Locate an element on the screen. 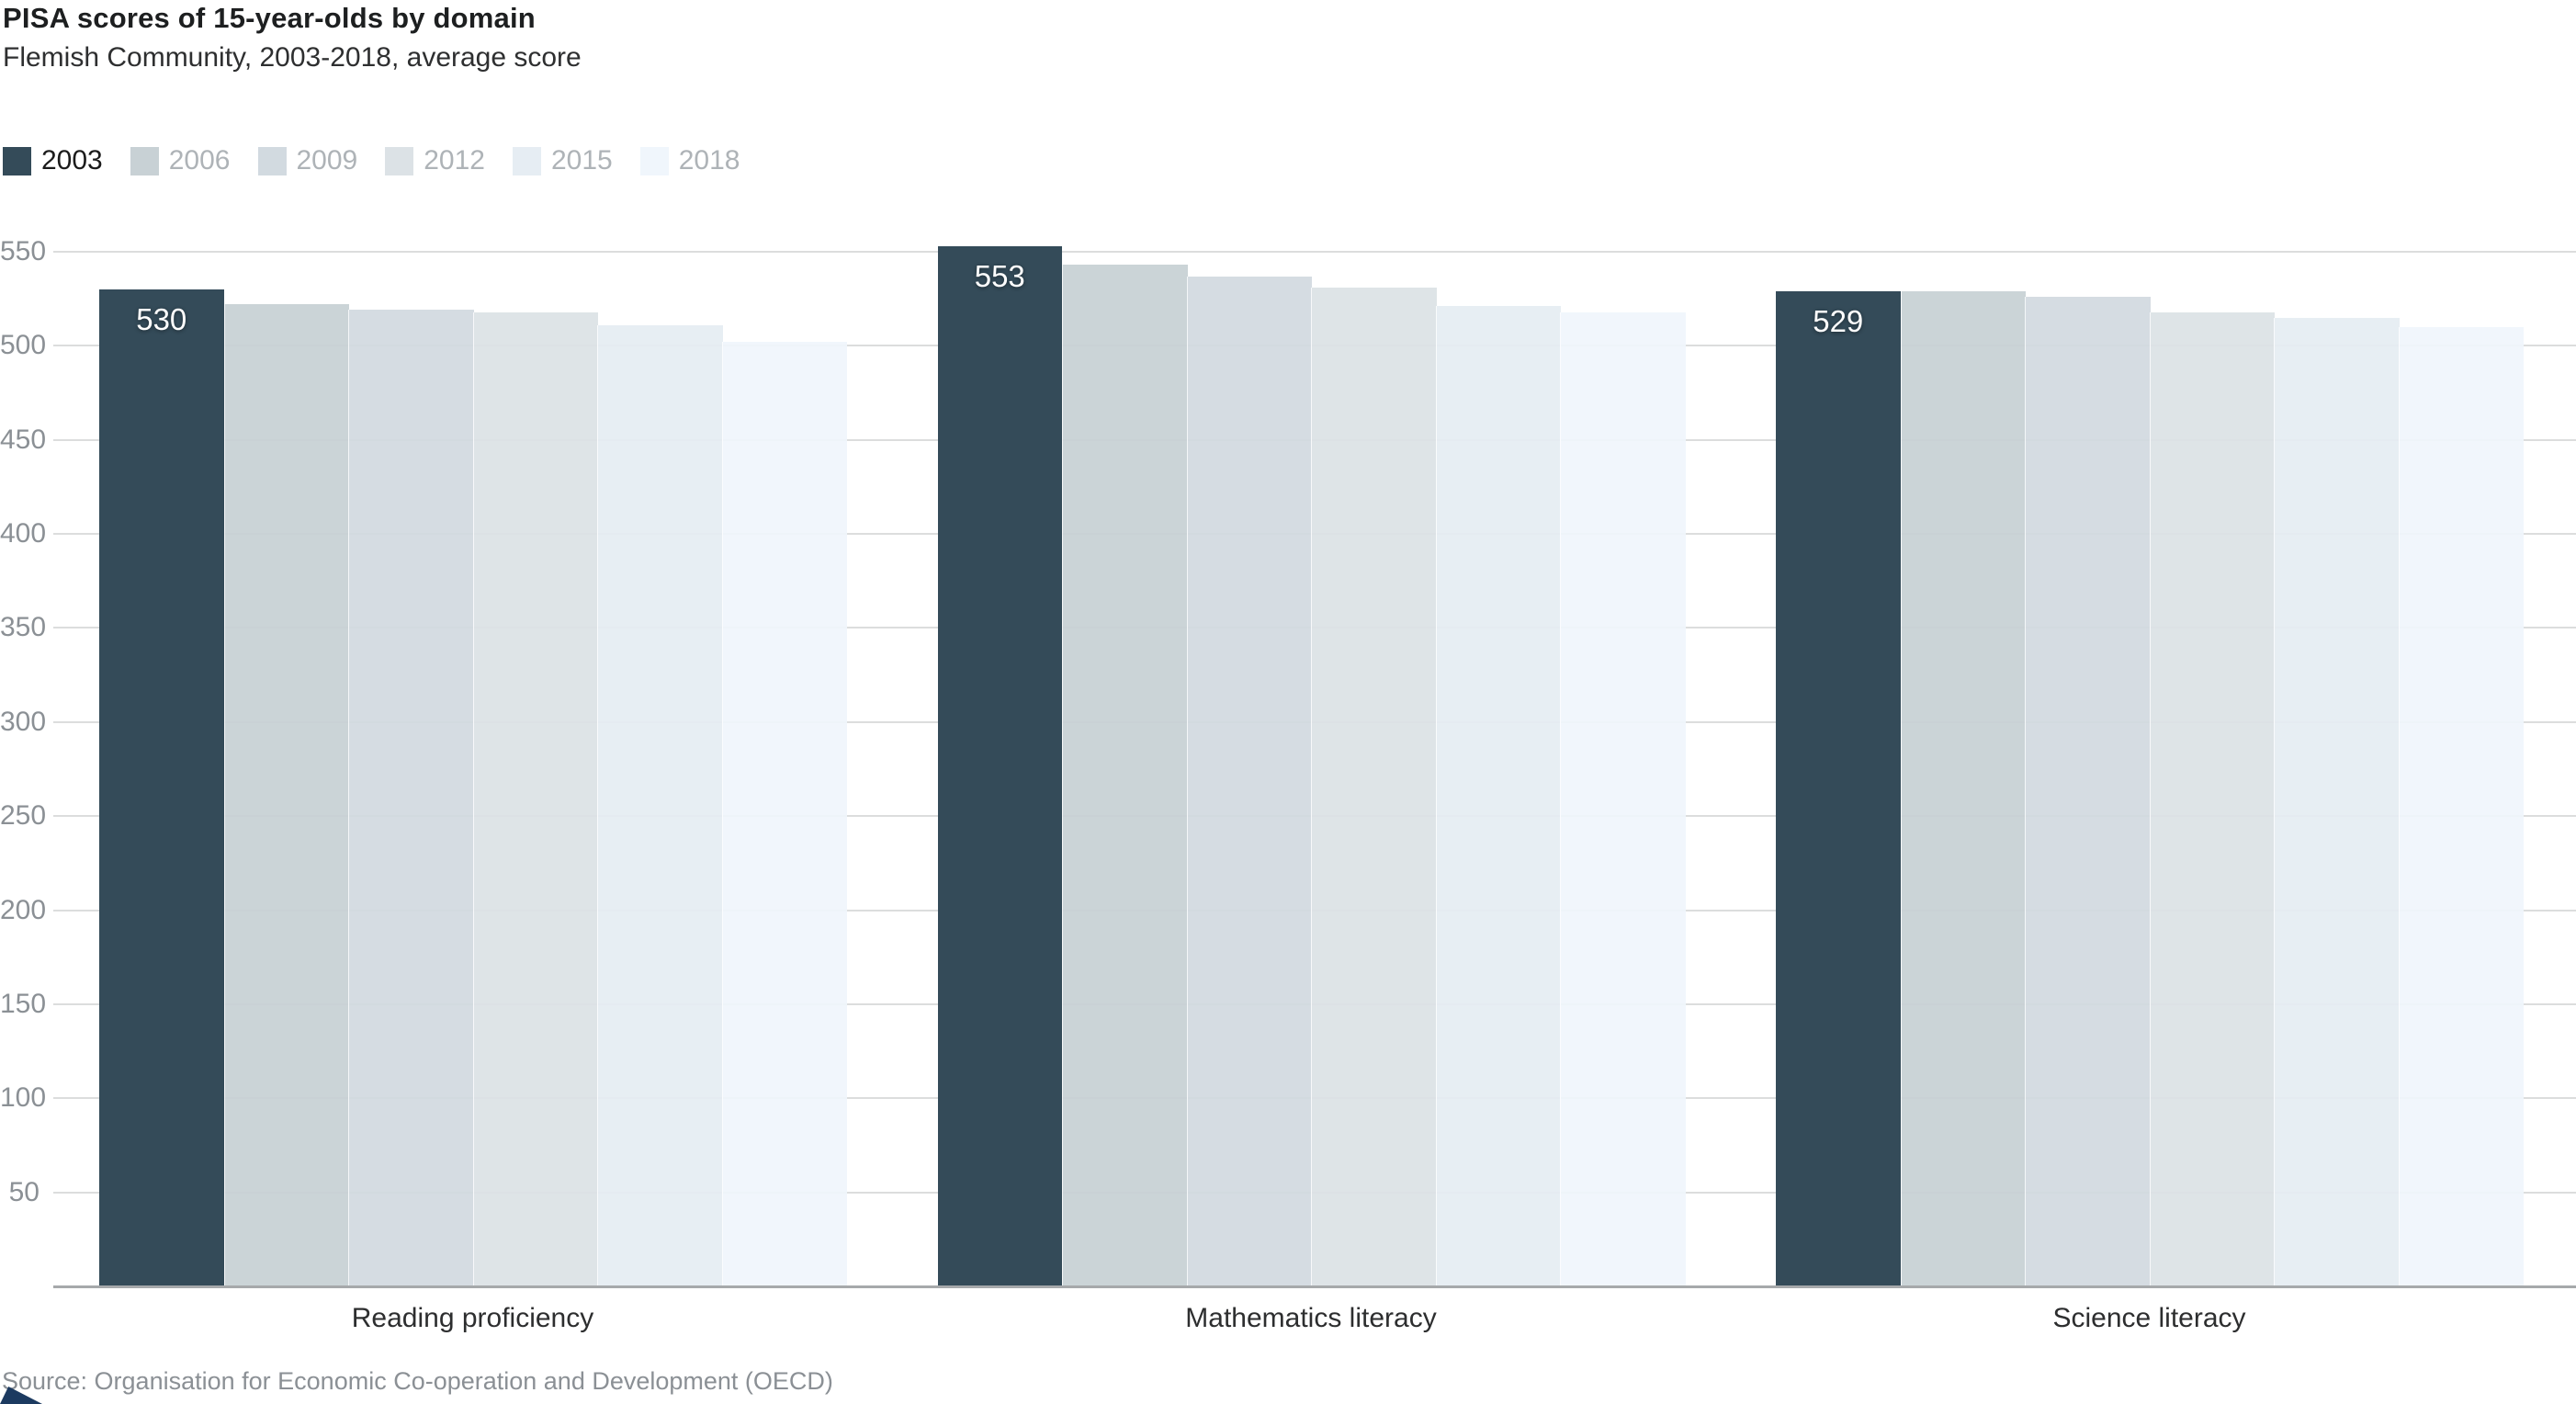 Image resolution: width=2576 pixels, height=1404 pixels. y-tick-label-300: 300 is located at coordinates (23, 721).